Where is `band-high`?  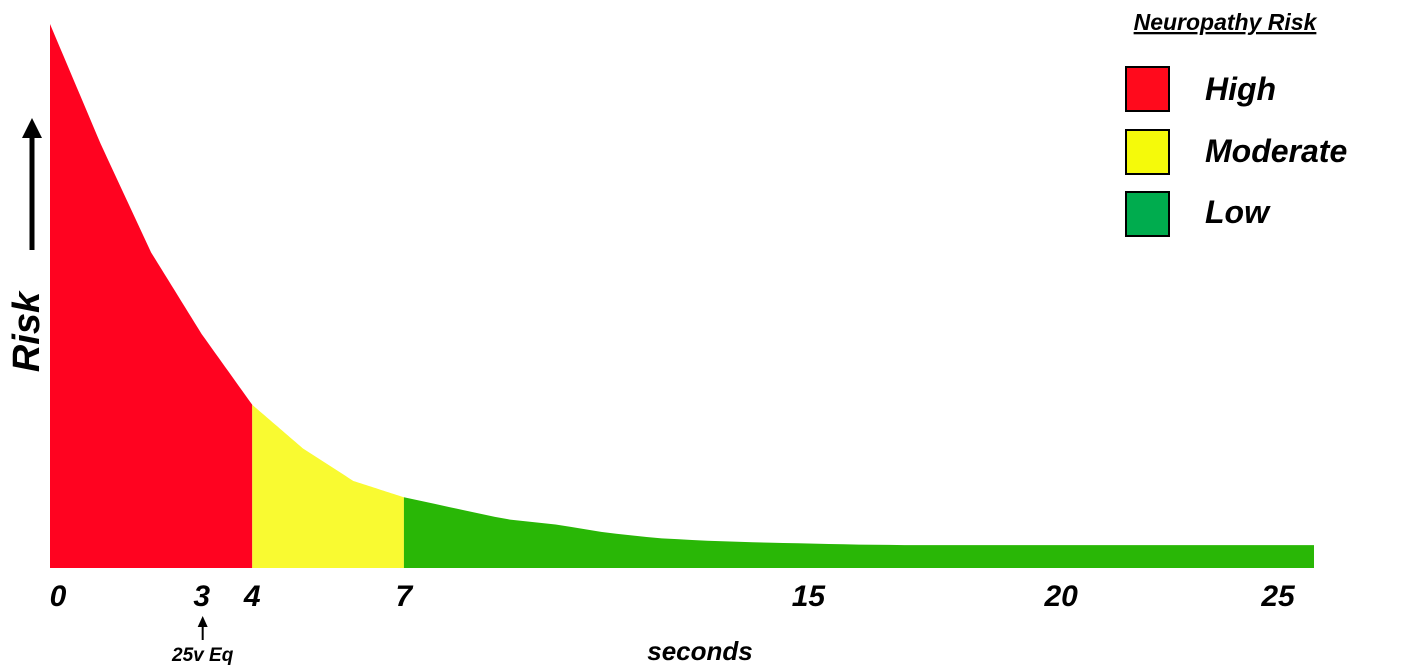
band-high is located at coordinates (151, 296).